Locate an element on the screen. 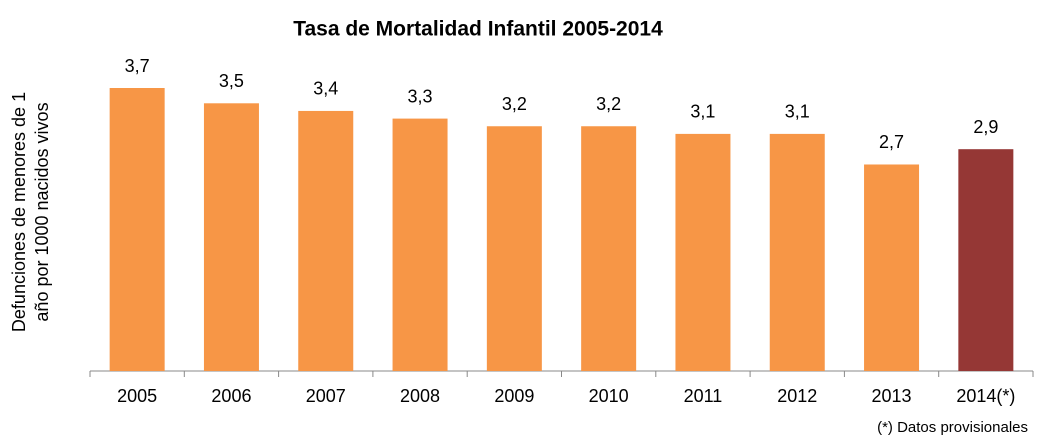 The height and width of the screenshot is (439, 1046). x-tick-label: 2007 is located at coordinates (326, 396).